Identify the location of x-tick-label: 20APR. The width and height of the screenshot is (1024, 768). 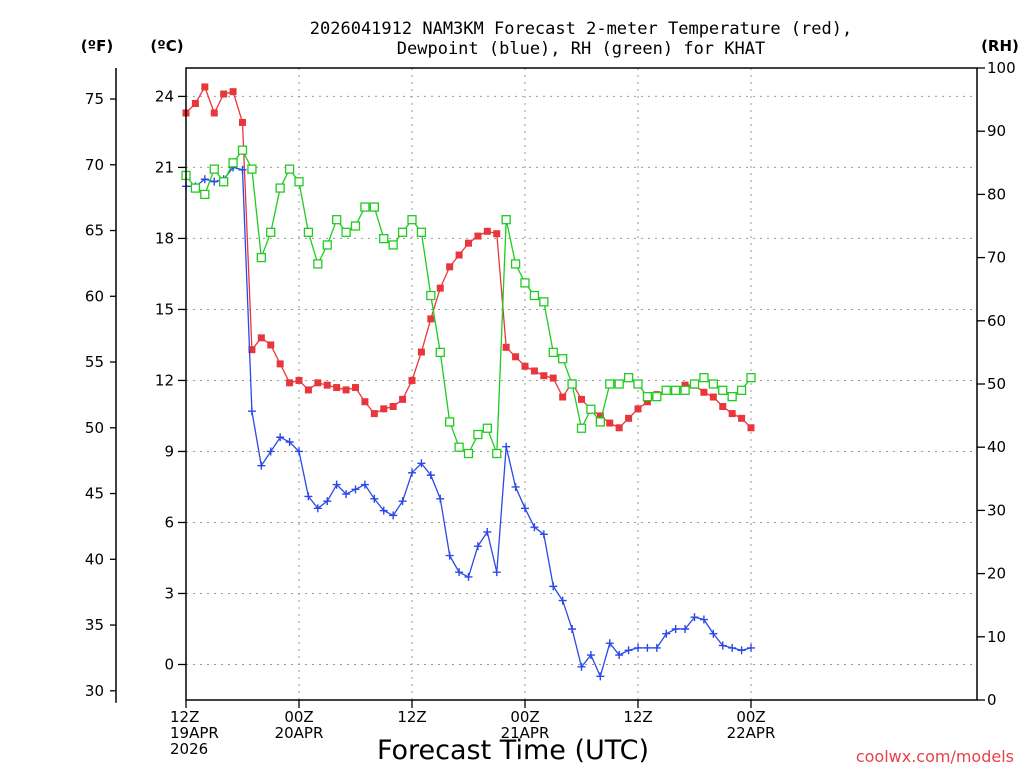
(299, 733).